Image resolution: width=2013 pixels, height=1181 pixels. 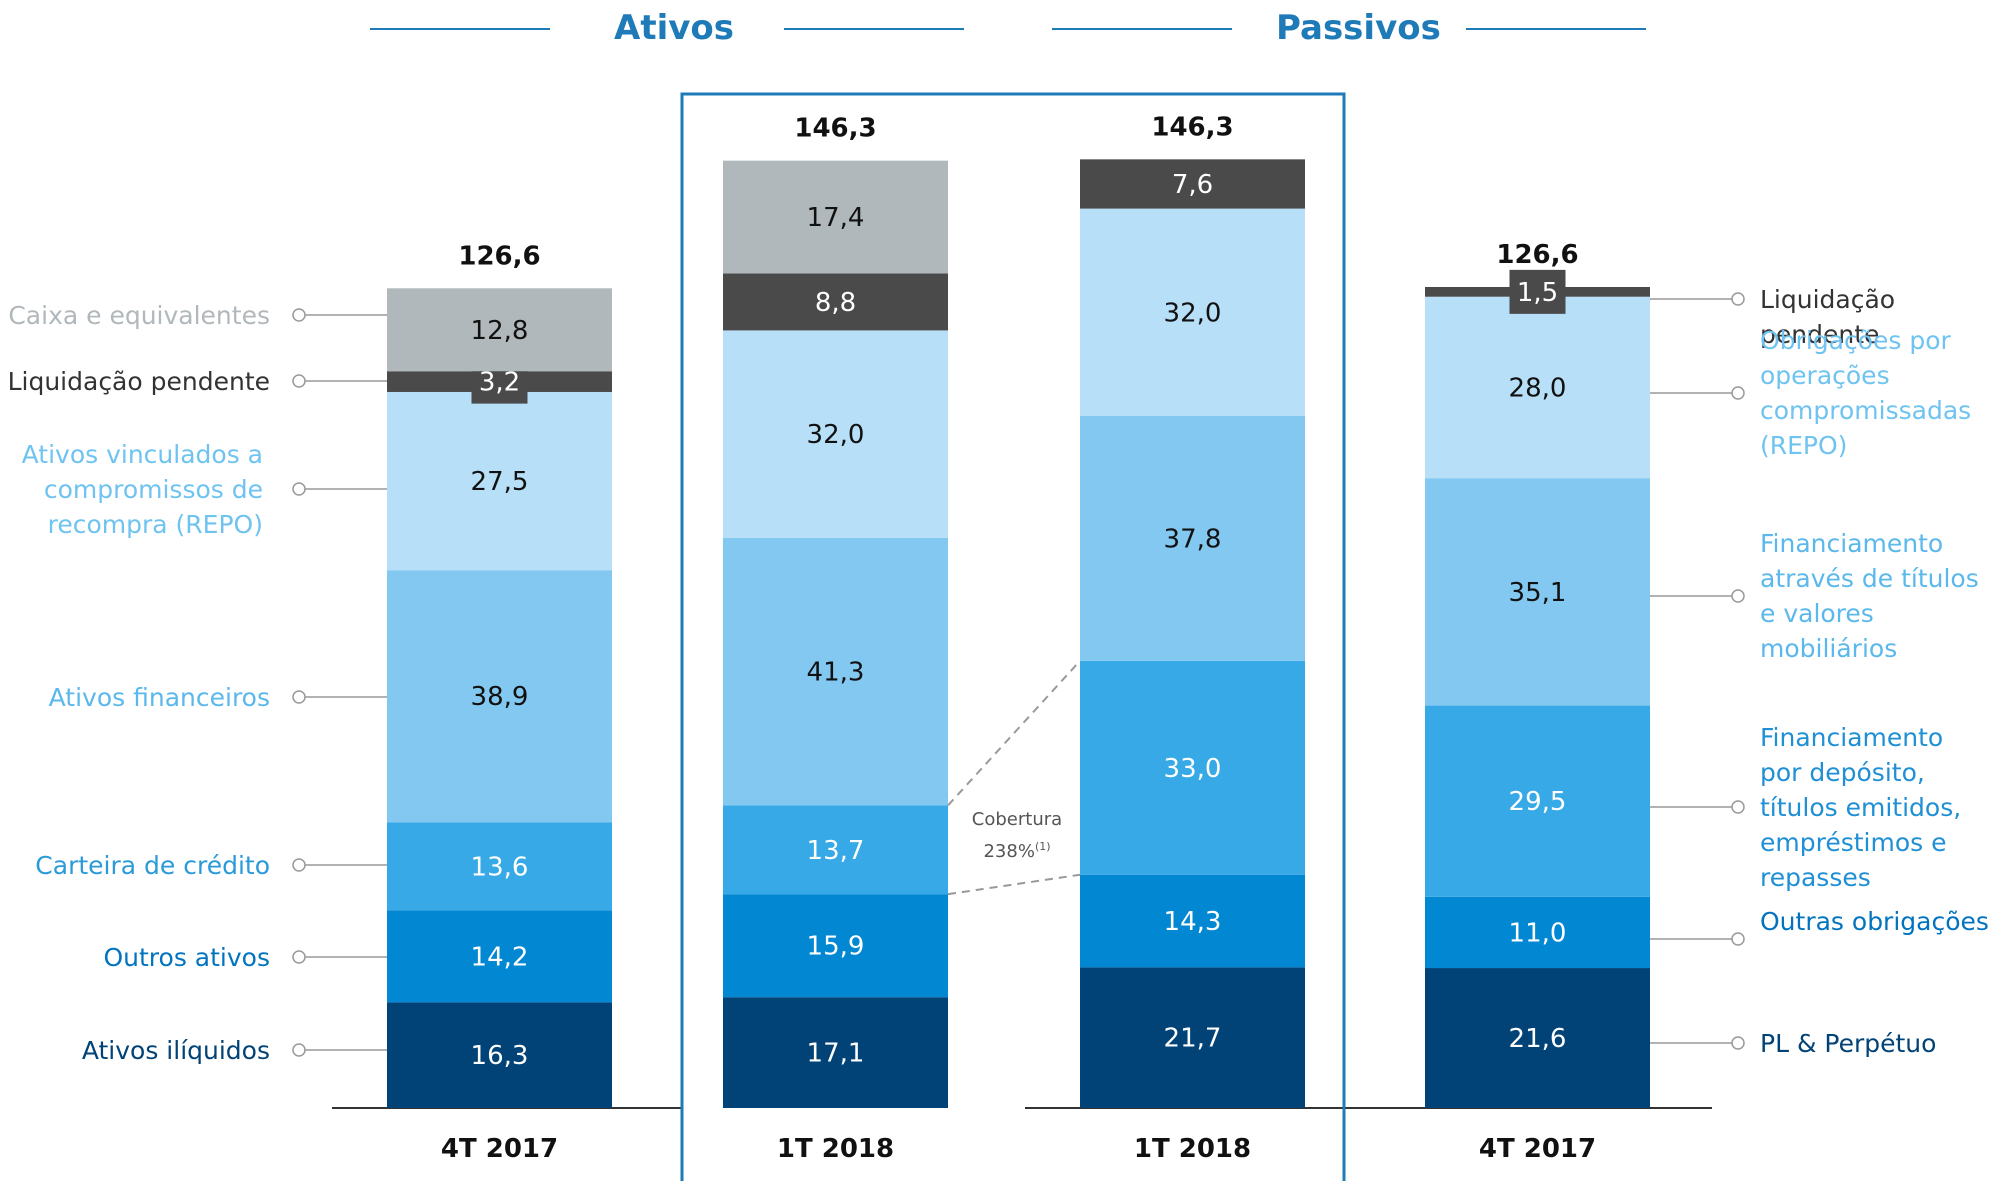 What do you see at coordinates (1537, 1149) in the screenshot?
I see `category-label-4: 4T 2017` at bounding box center [1537, 1149].